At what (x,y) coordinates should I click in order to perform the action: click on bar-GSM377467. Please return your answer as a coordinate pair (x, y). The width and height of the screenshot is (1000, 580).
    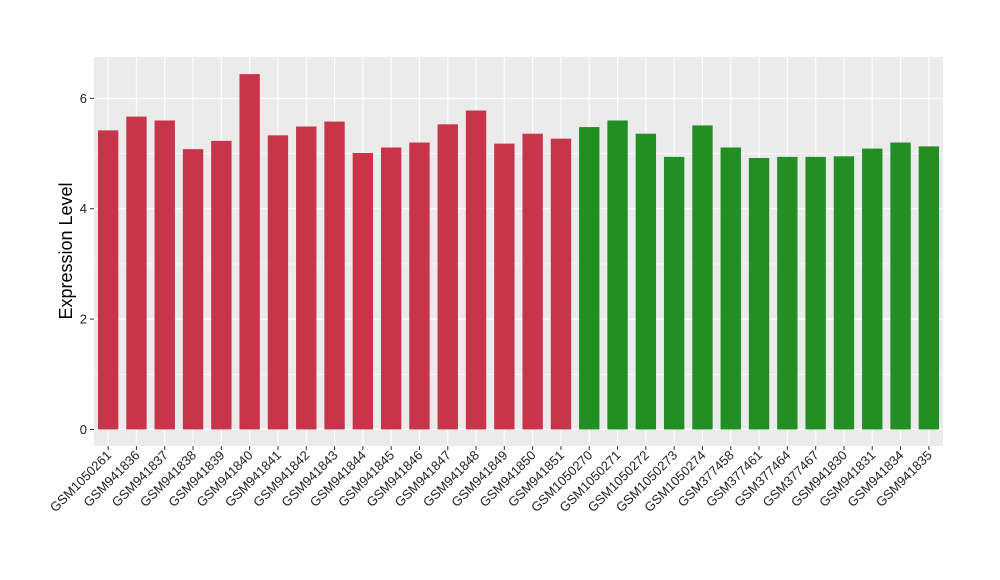
    Looking at the image, I should click on (815, 293).